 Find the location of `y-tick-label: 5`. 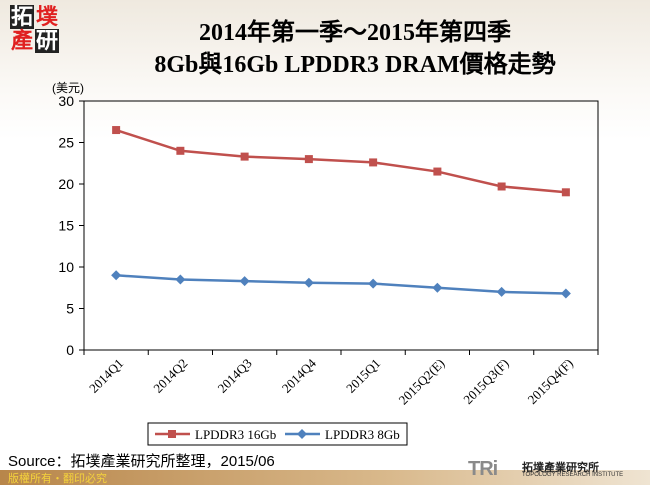

y-tick-label: 5 is located at coordinates (70, 309).